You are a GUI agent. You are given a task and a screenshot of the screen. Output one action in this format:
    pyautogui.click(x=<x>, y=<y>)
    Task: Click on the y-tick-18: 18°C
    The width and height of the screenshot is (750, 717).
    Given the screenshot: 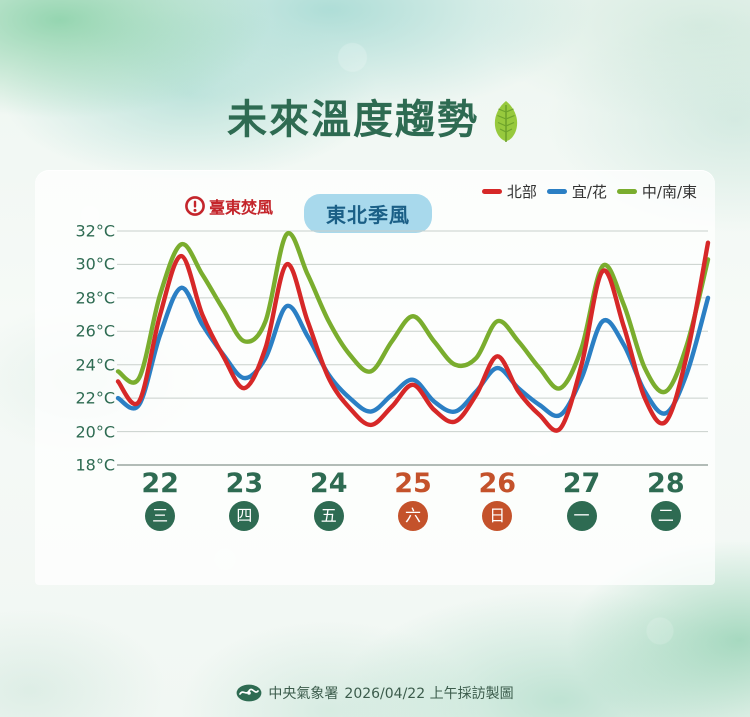 What is the action you would take?
    pyautogui.click(x=95, y=465)
    